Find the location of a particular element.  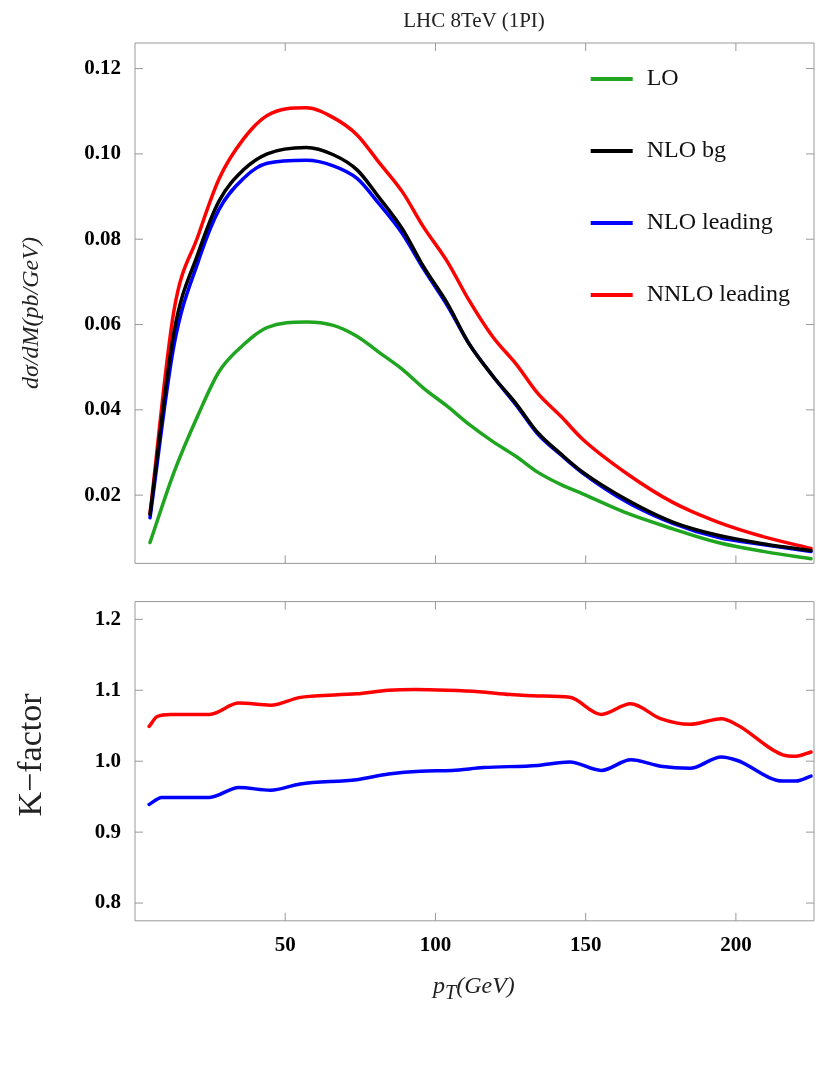

y-axis-title: K−factor is located at coordinates (30, 755).